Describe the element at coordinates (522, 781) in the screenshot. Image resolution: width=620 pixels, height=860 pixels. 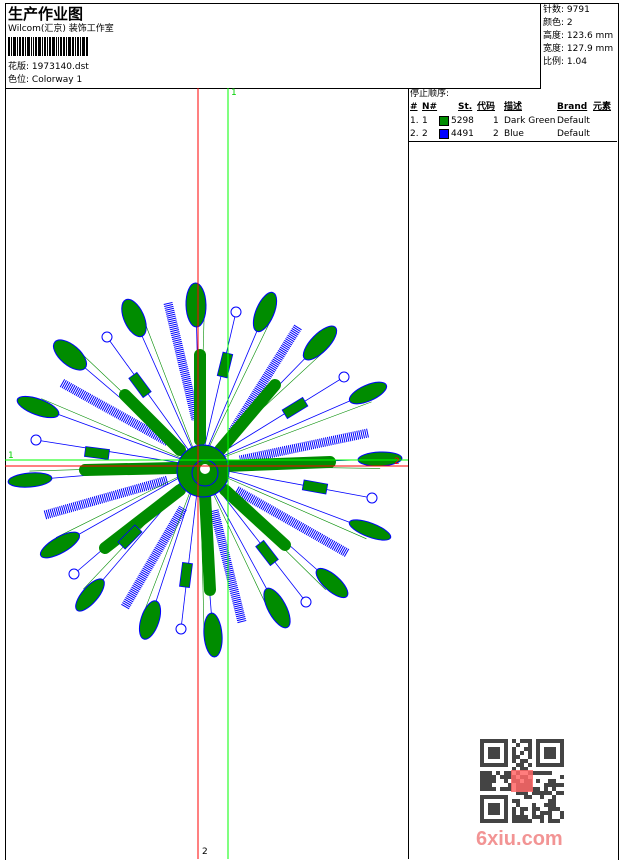
I see `qr-code` at that location.